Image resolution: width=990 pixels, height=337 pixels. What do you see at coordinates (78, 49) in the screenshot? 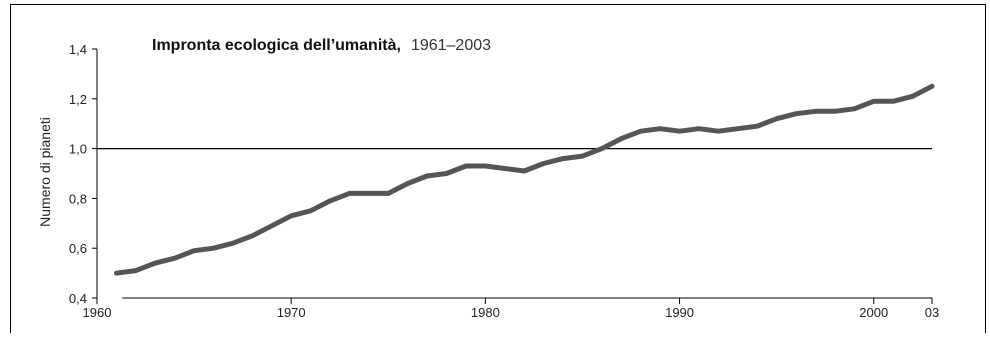
I see `y-tick-label: 1,4` at bounding box center [78, 49].